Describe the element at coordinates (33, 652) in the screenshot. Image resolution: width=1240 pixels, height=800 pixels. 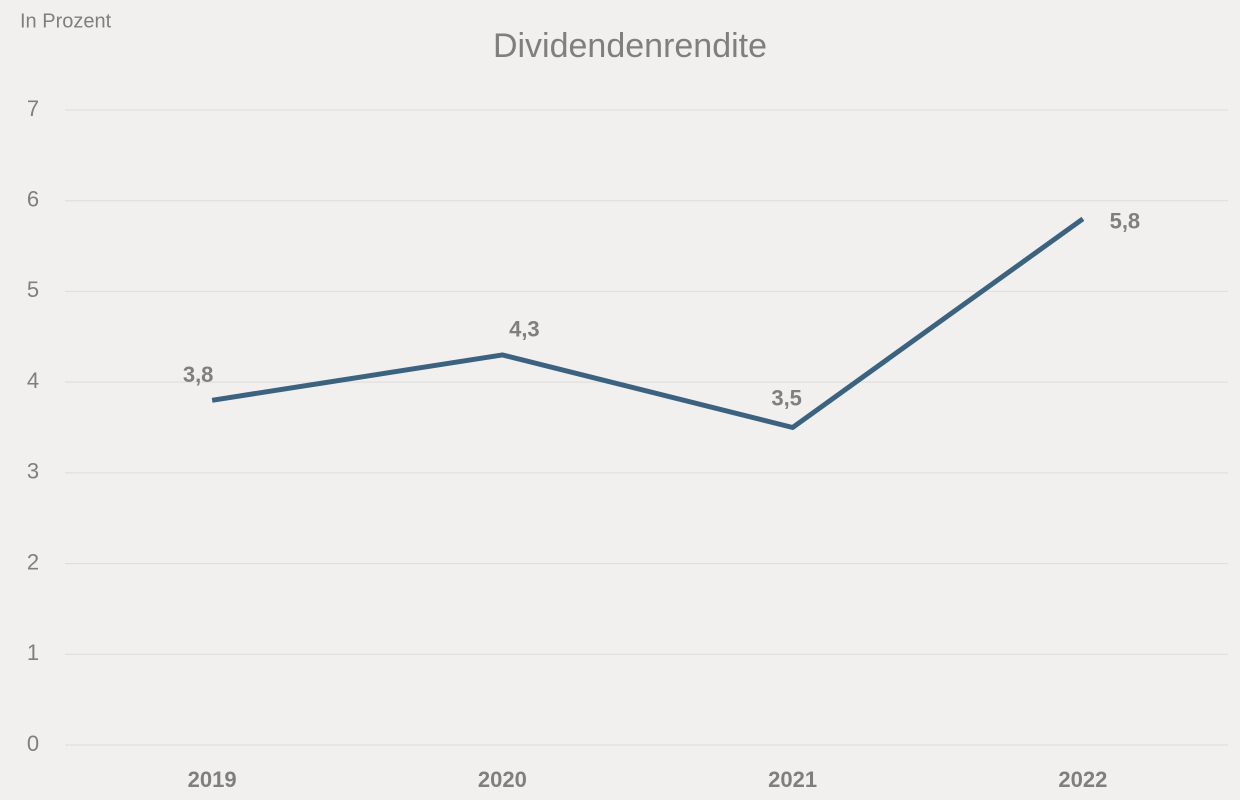
I see `y-tick-label: 1` at that location.